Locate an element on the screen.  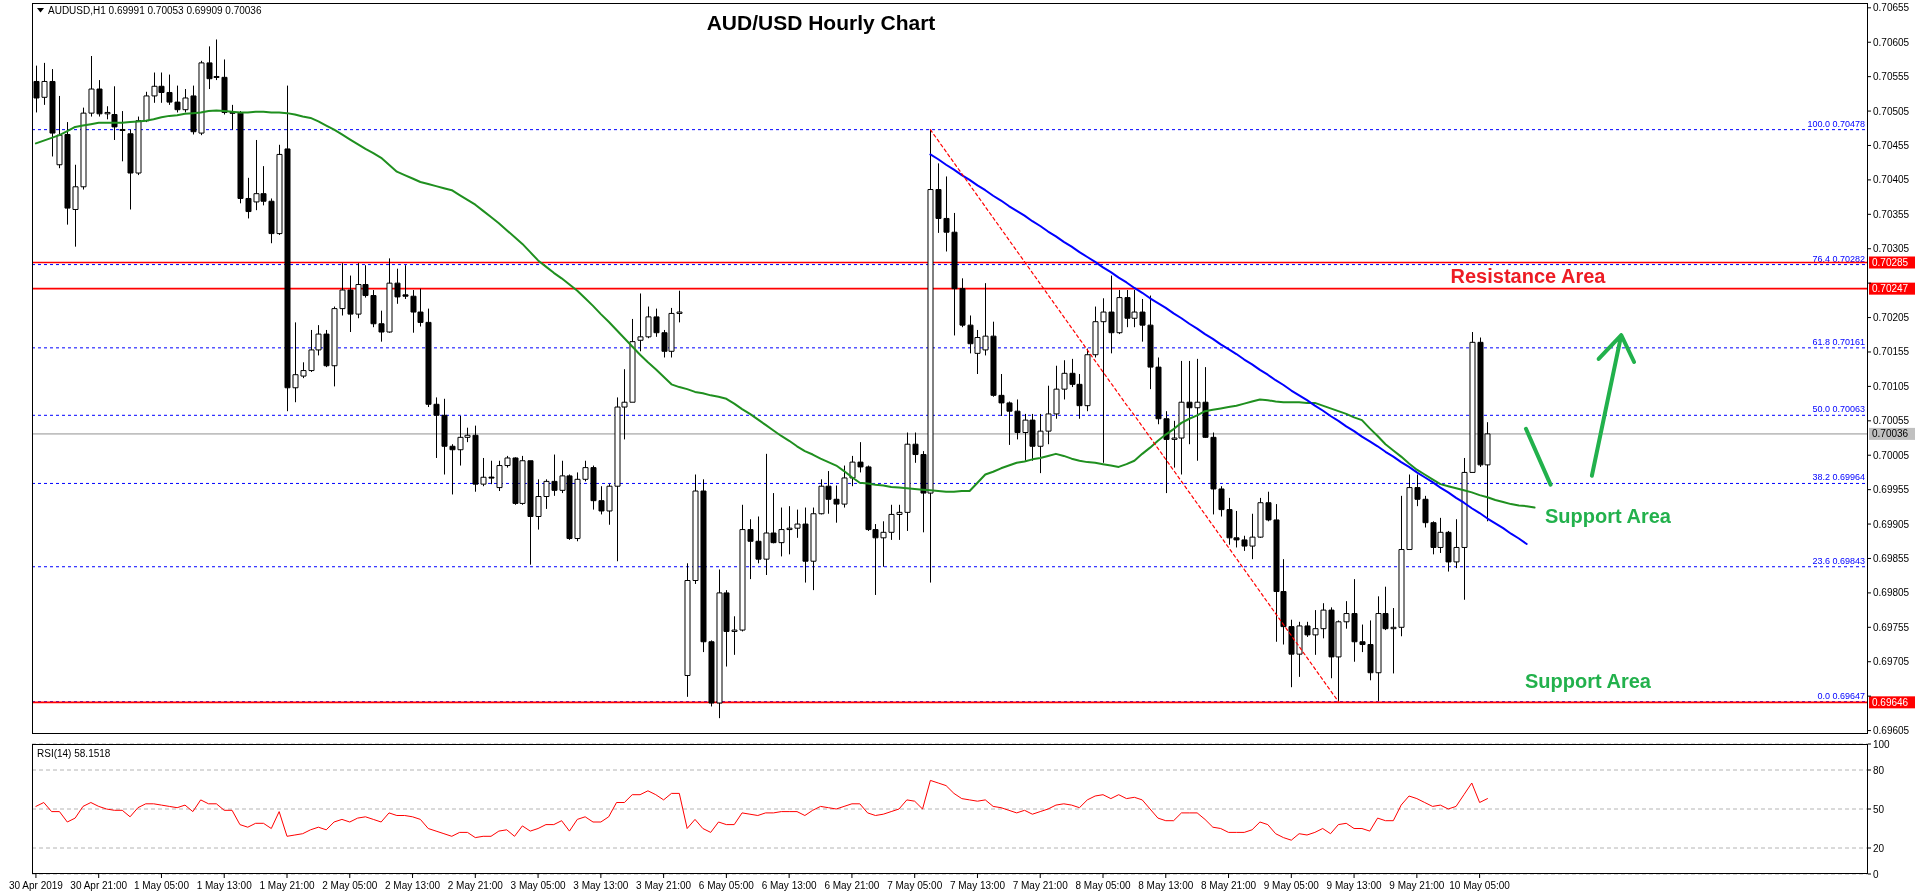
x-tick-label: 2 May 21:00 is located at coordinates (475, 885).